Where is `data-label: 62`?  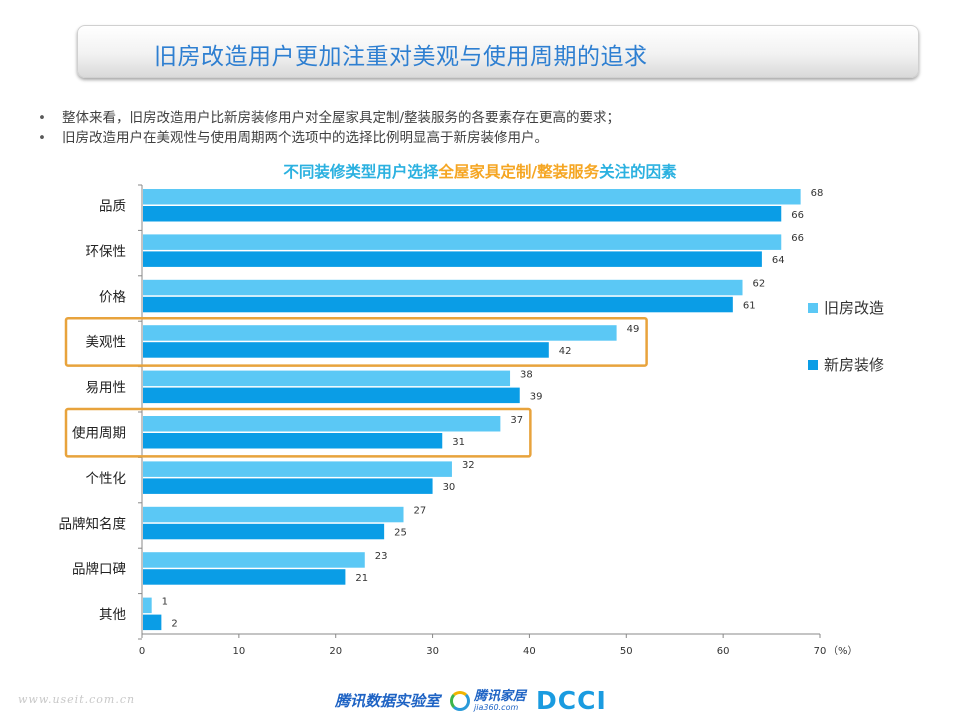 data-label: 62 is located at coordinates (759, 284).